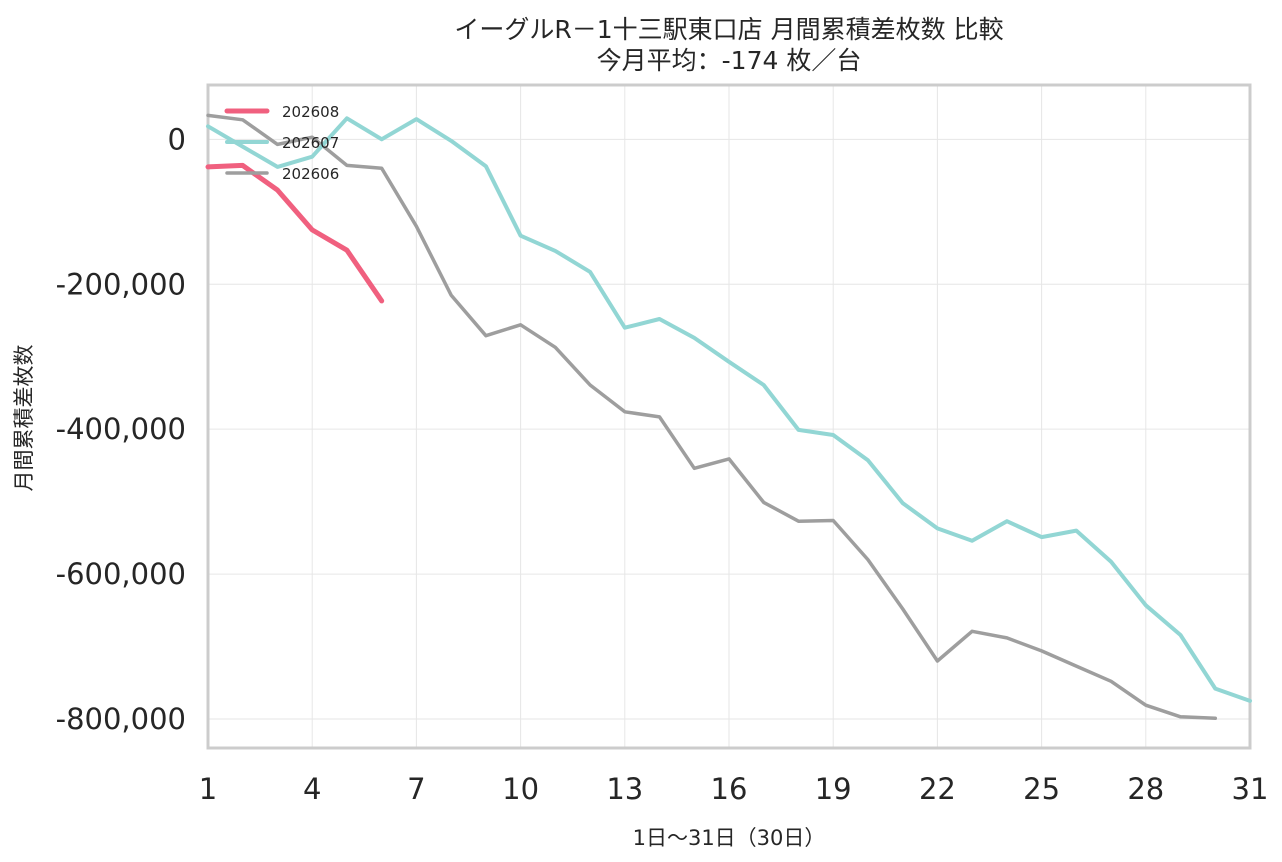  Describe the element at coordinates (121, 429) in the screenshot. I see `y-tick-label: -400,000` at that location.